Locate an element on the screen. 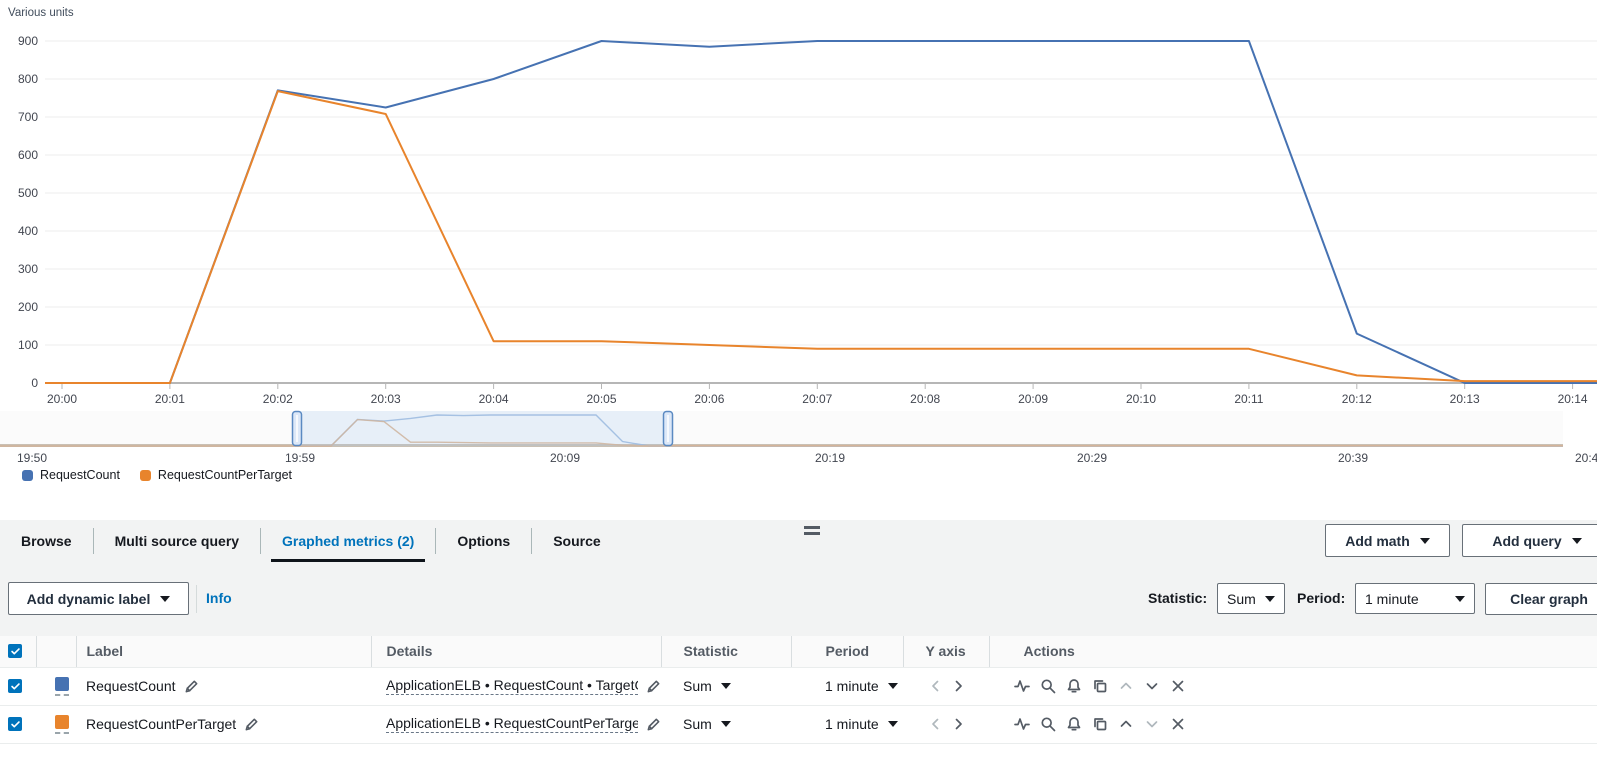  y-axis-labels: 0 100 200 300 400 500 600 700 800 900 is located at coordinates (28, 212).